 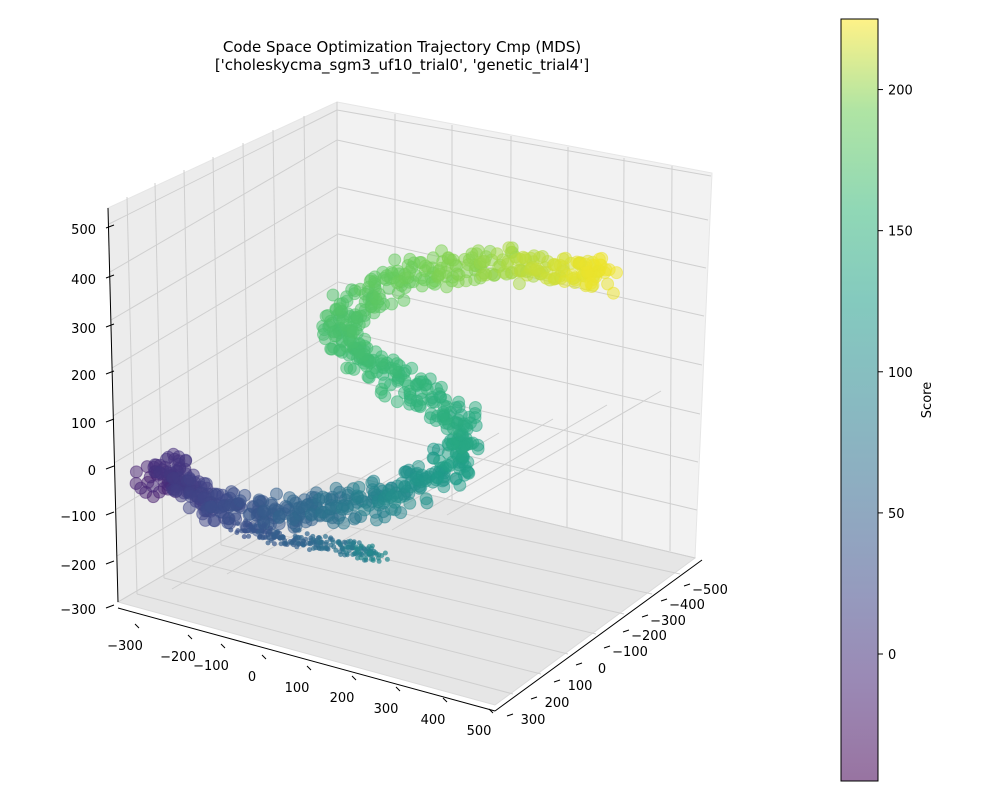 What do you see at coordinates (668, 621) in the screenshot?
I see `y-tick-label: −300` at bounding box center [668, 621].